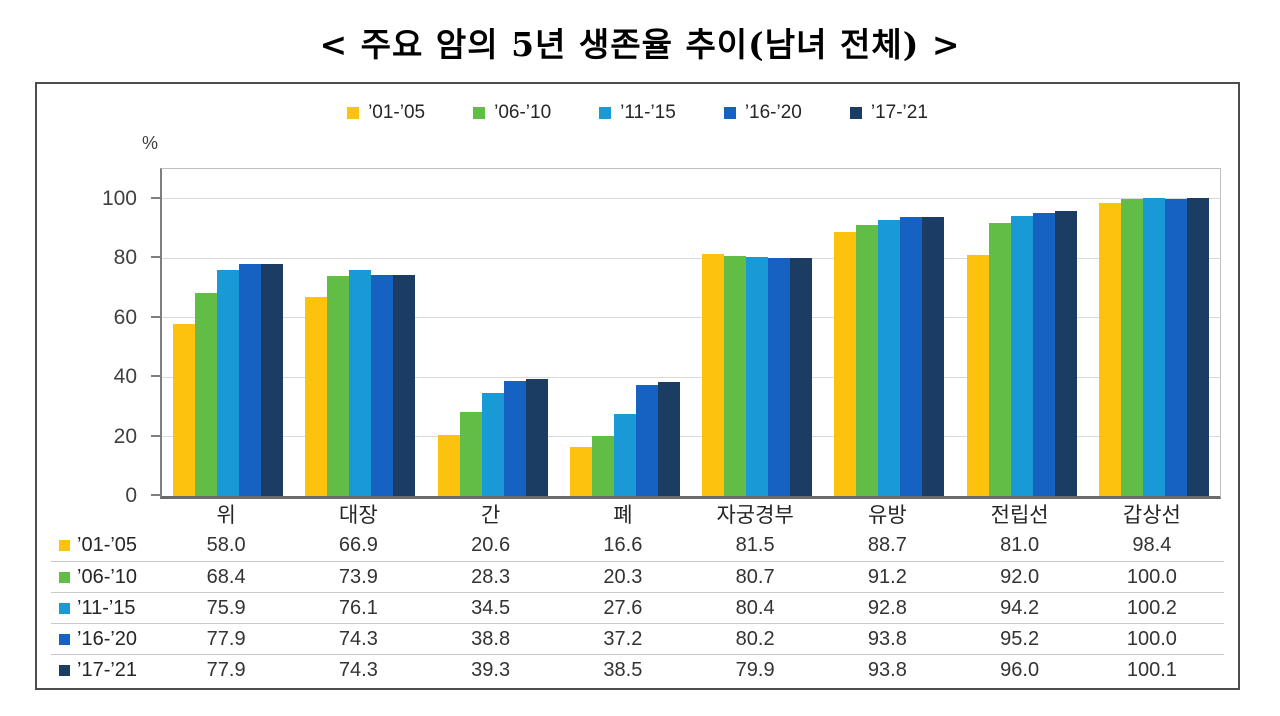 This screenshot has width=1280, height=716. Describe the element at coordinates (887, 608) in the screenshot. I see `value-cell: 92.8` at that location.